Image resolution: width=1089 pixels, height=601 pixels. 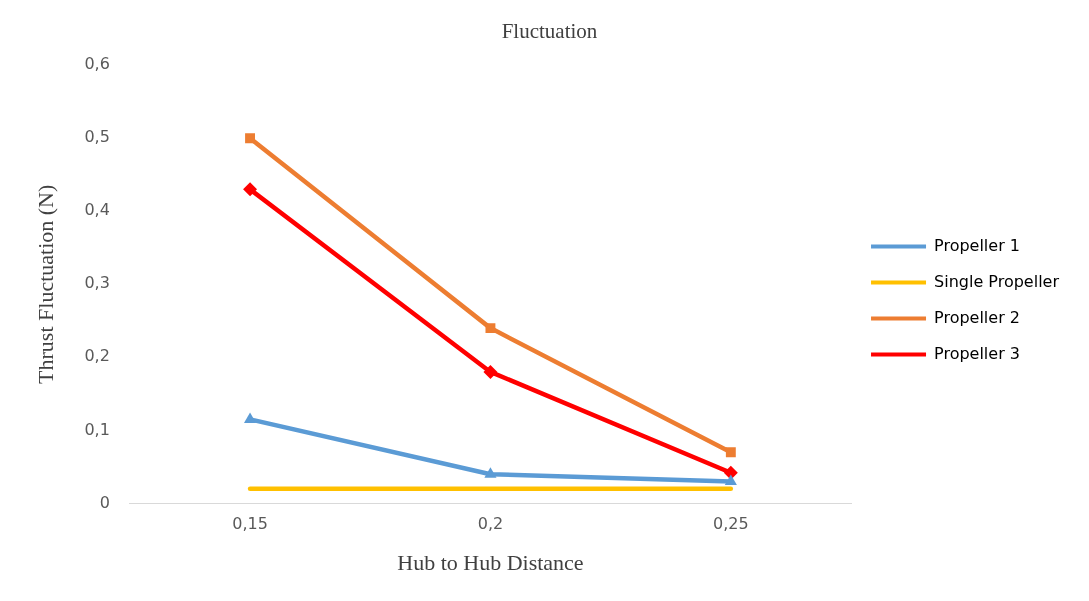 What do you see at coordinates (731, 524) in the screenshot?
I see `x-tick-label: 0,25` at bounding box center [731, 524].